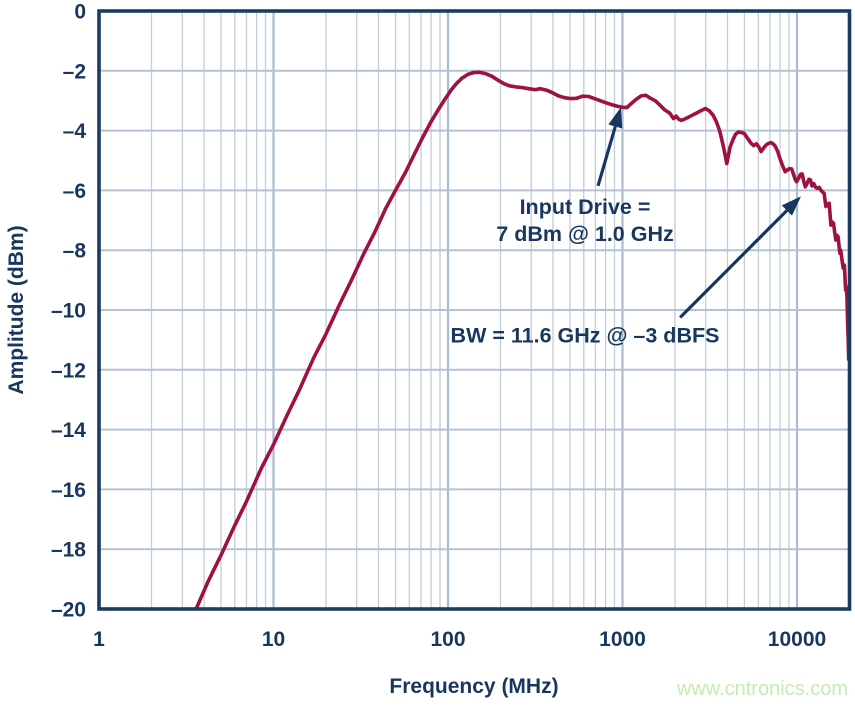 The width and height of the screenshot is (855, 705). What do you see at coordinates (80, 12) in the screenshot?
I see `y-tick-label: 0` at bounding box center [80, 12].